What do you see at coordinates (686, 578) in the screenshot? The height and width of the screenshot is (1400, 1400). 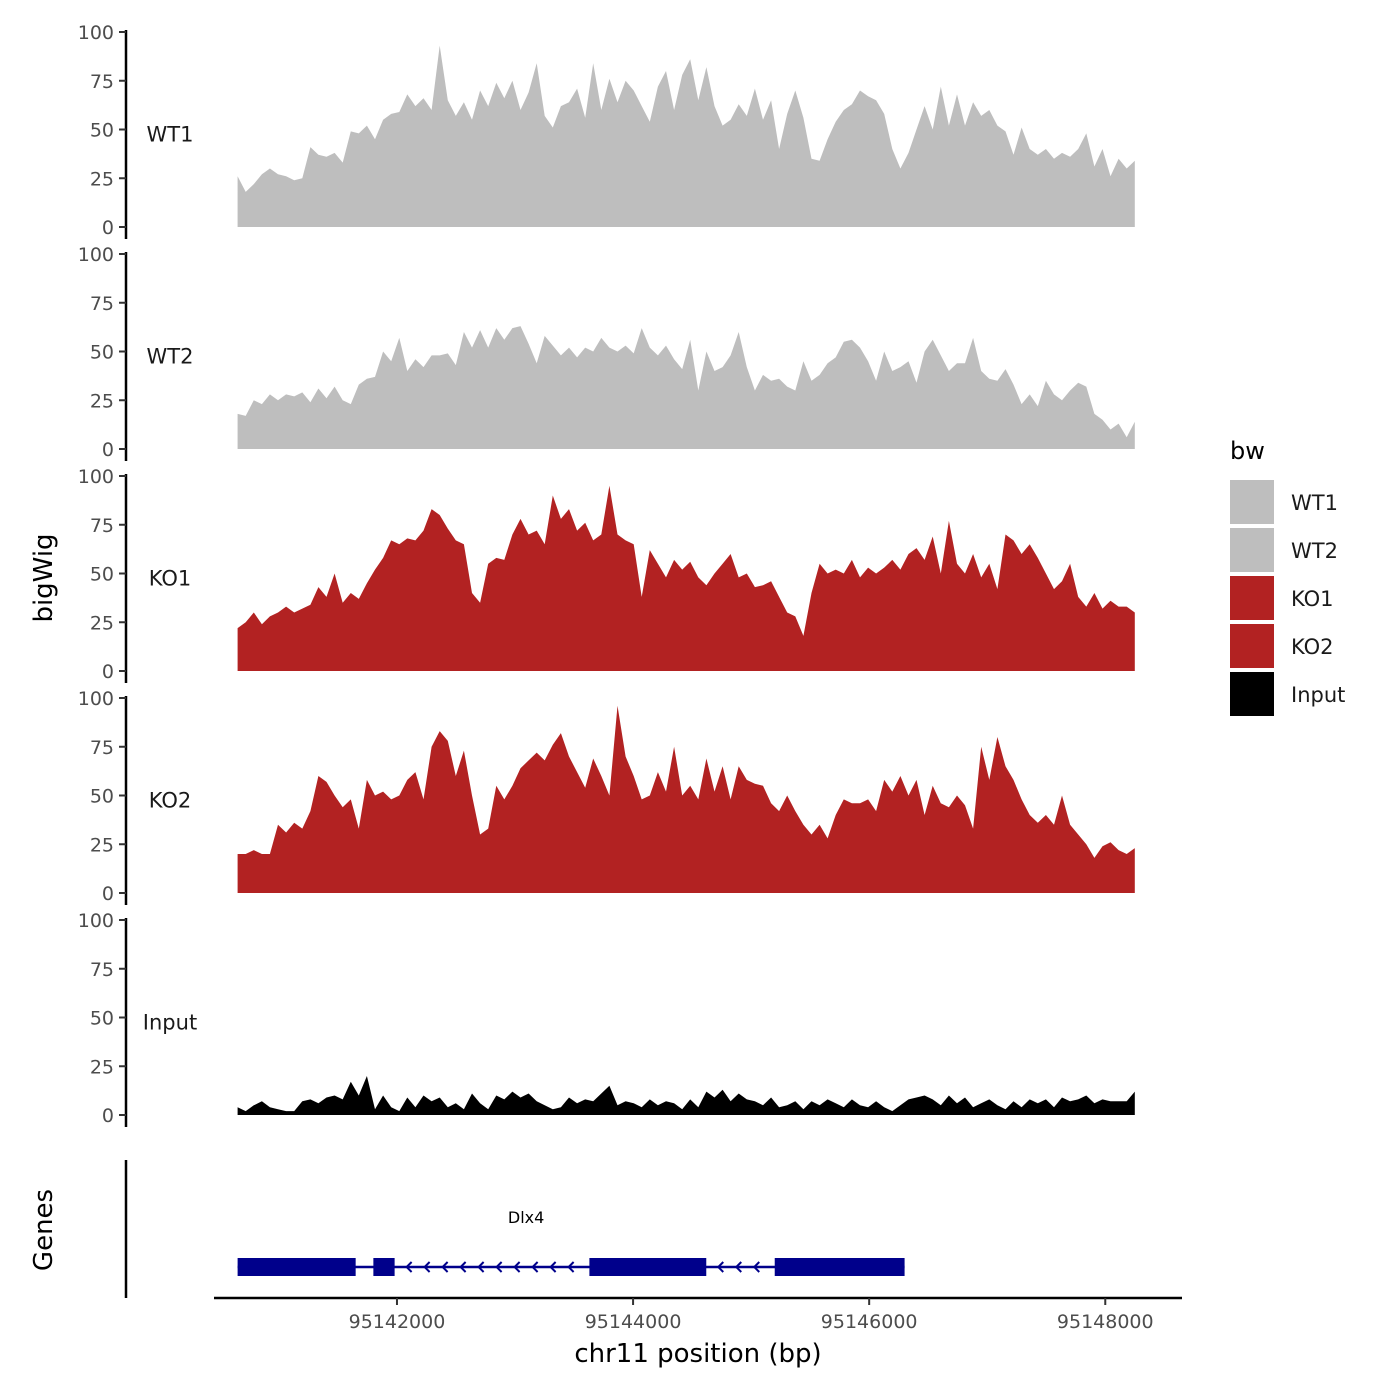 I see `coverage-area-ko1` at bounding box center [686, 578].